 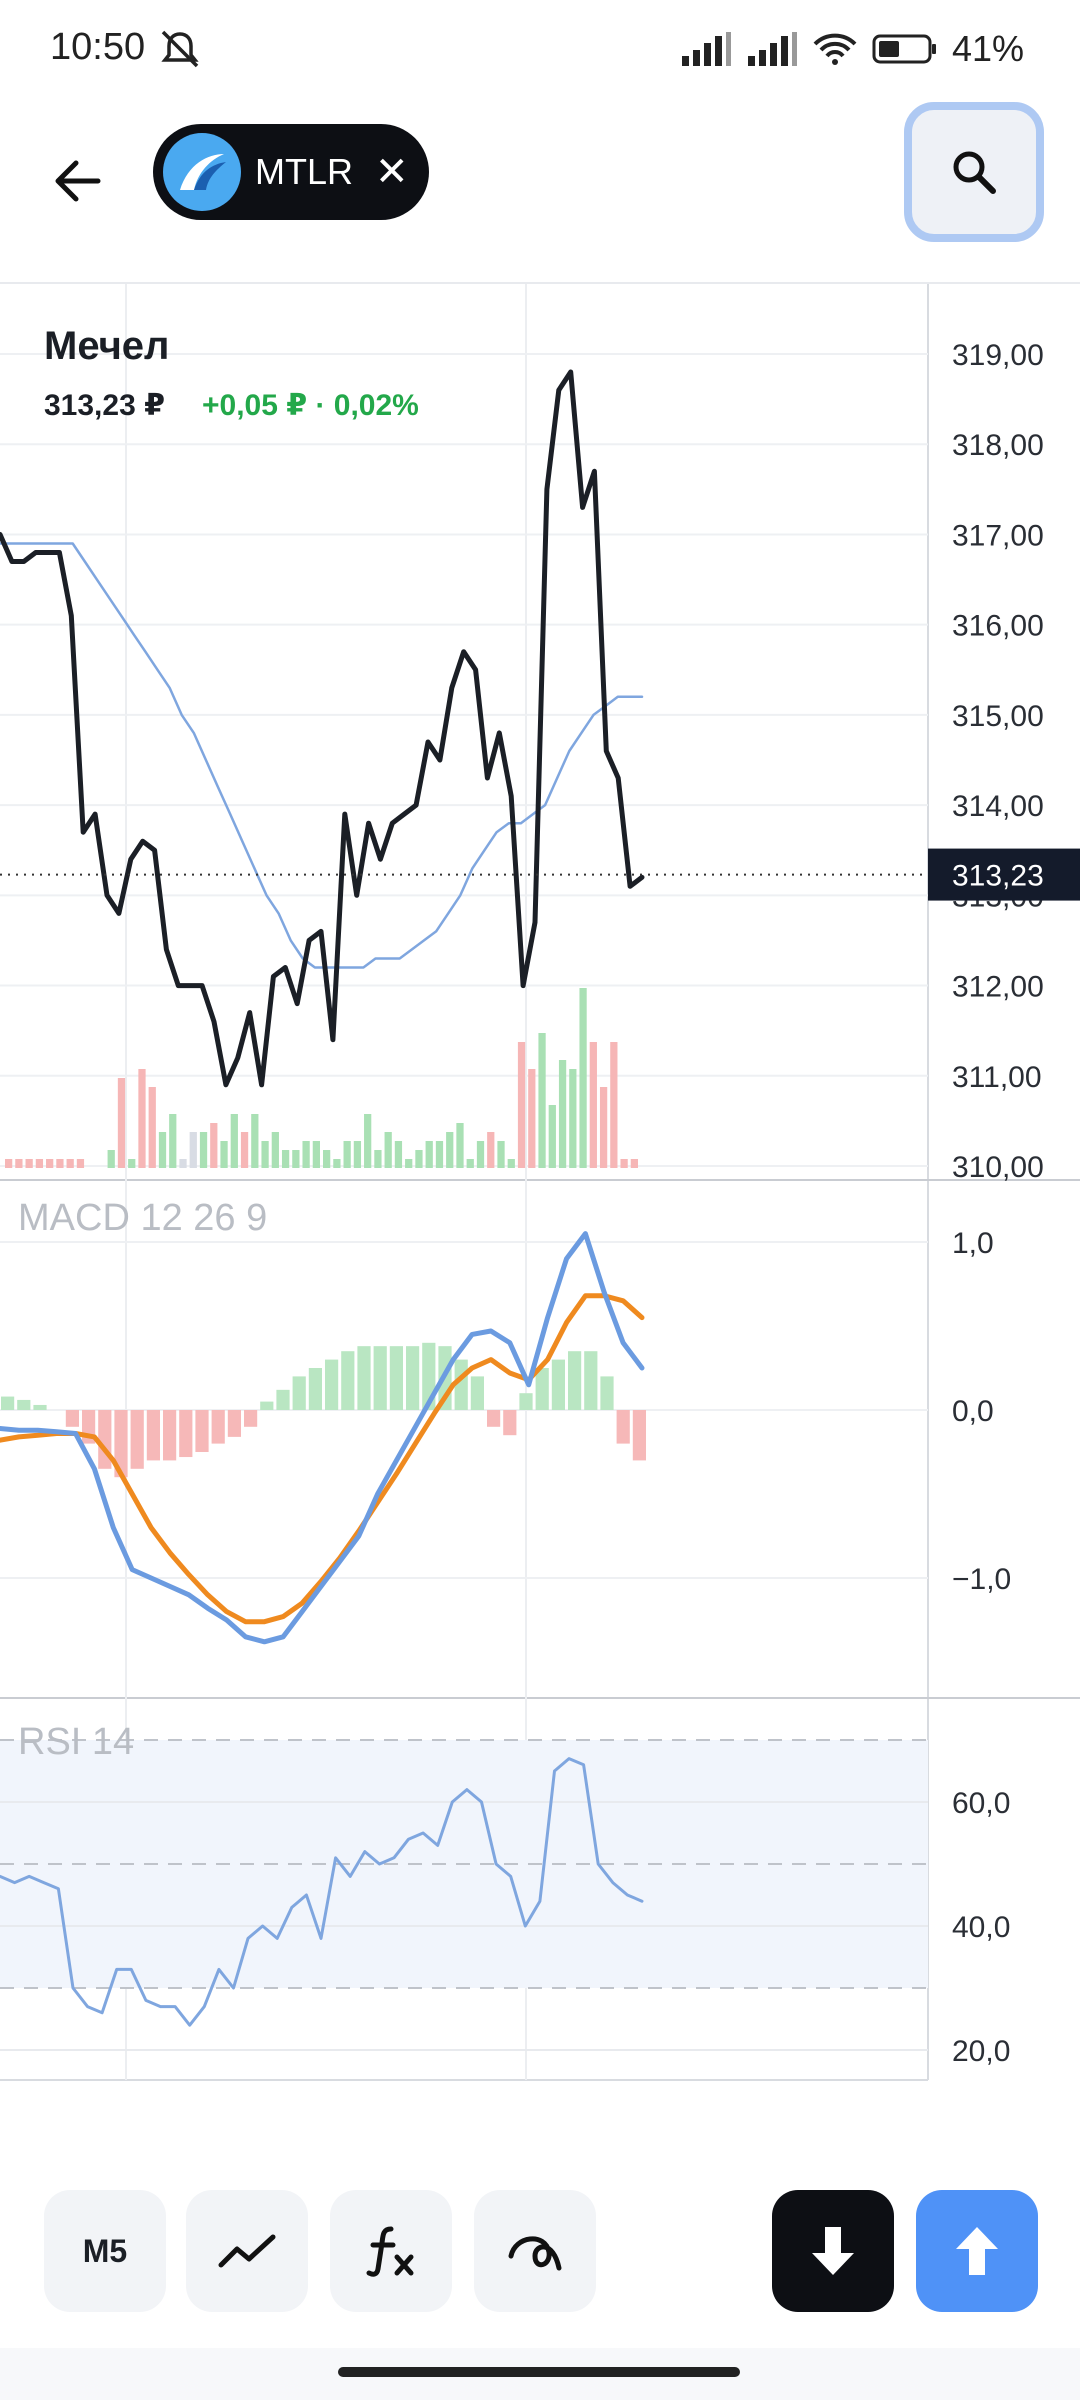 I want to click on line-chart-icon, so click(x=247, y=2251).